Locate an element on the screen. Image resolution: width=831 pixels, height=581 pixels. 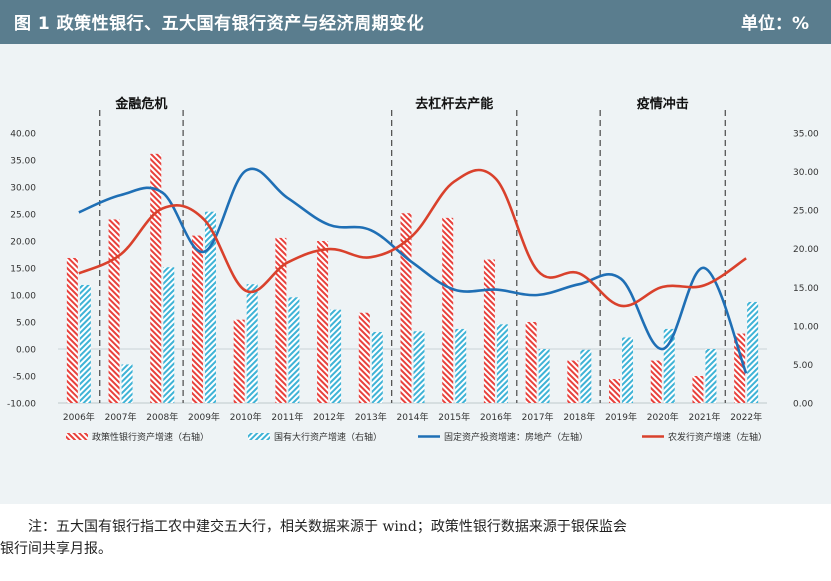
left-tick-label: 35.00 is located at coordinates (23, 162).